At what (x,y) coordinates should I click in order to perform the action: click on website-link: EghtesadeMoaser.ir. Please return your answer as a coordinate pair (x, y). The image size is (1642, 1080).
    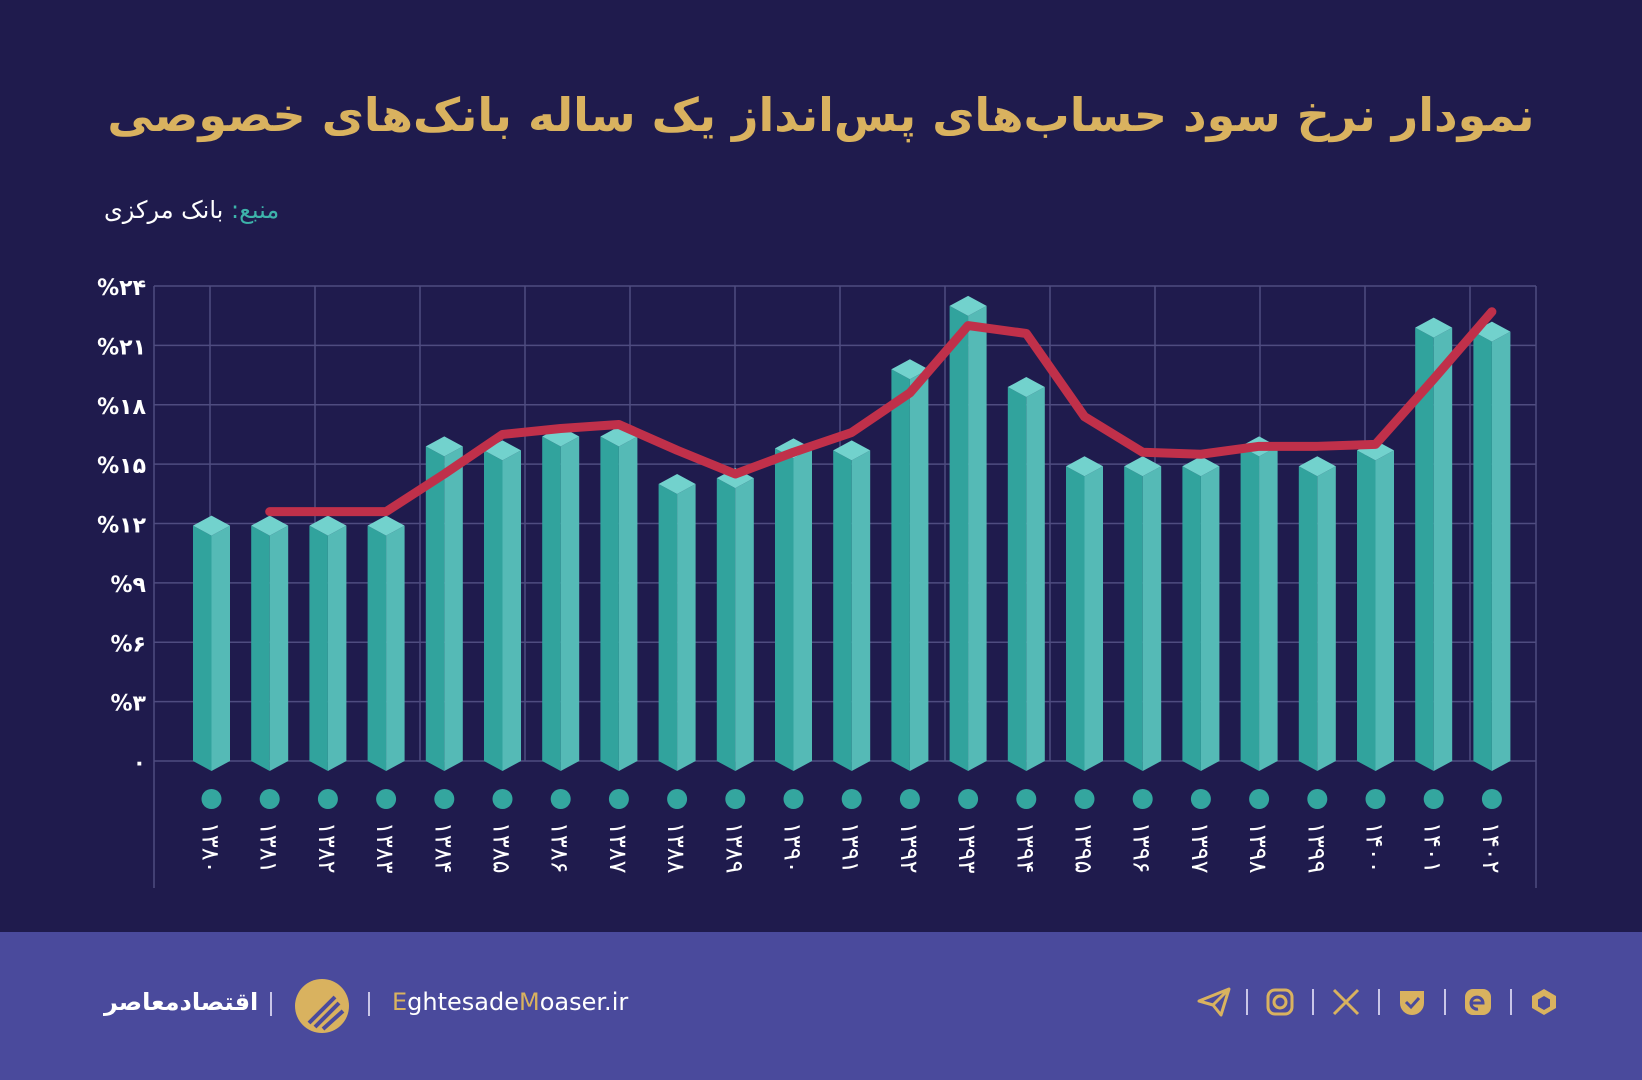
    Looking at the image, I should click on (510, 1002).